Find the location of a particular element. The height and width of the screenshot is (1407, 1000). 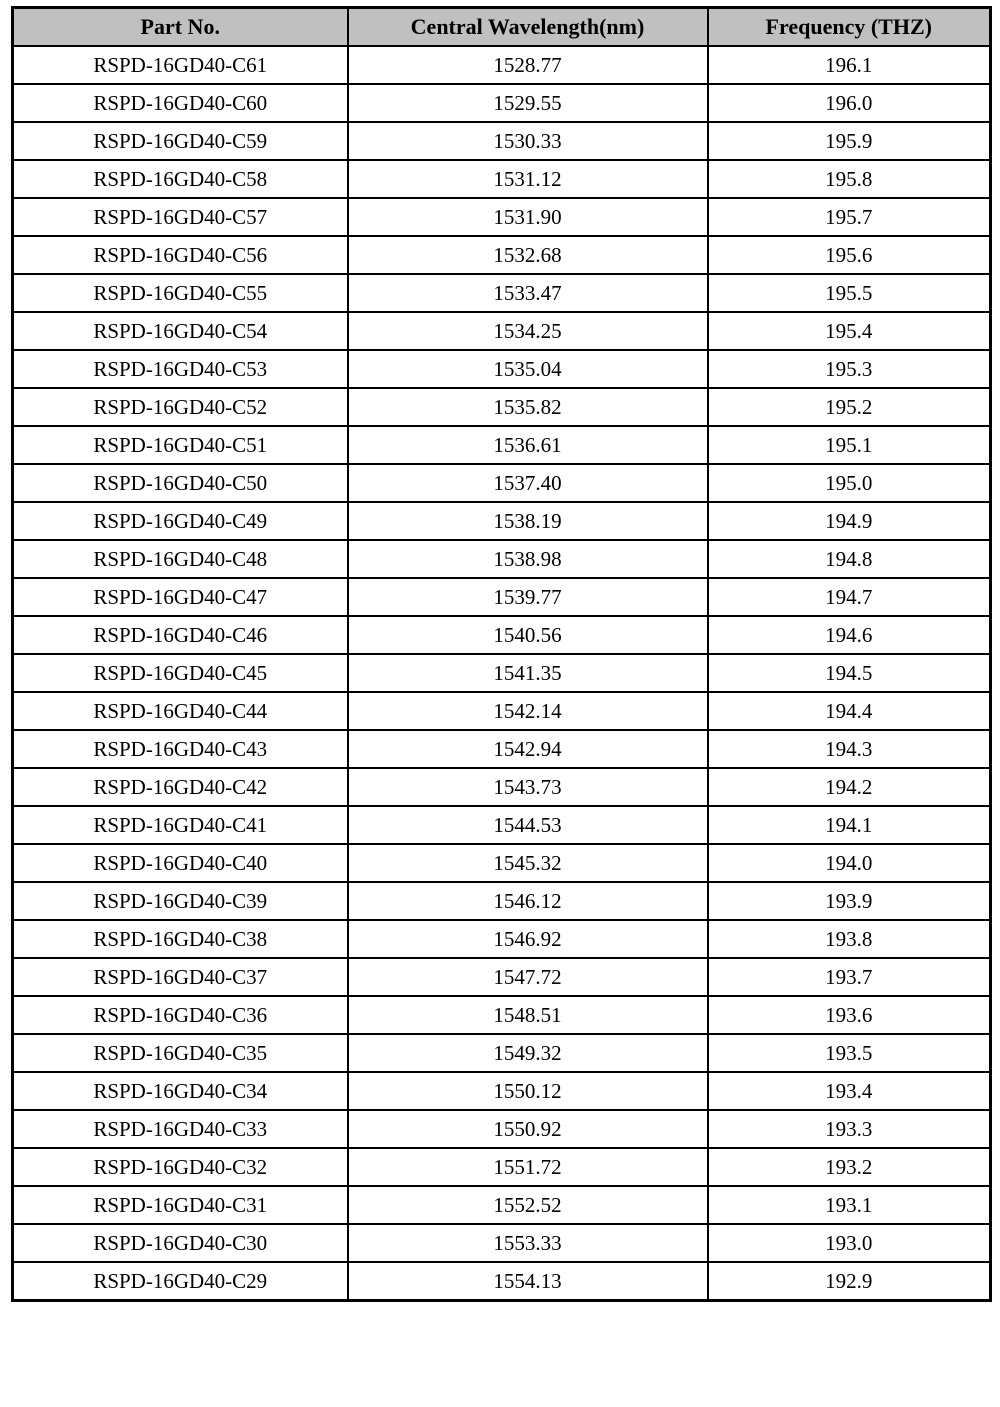

part-no-cell: RSPD-16GD40-C38 is located at coordinates (180, 939).